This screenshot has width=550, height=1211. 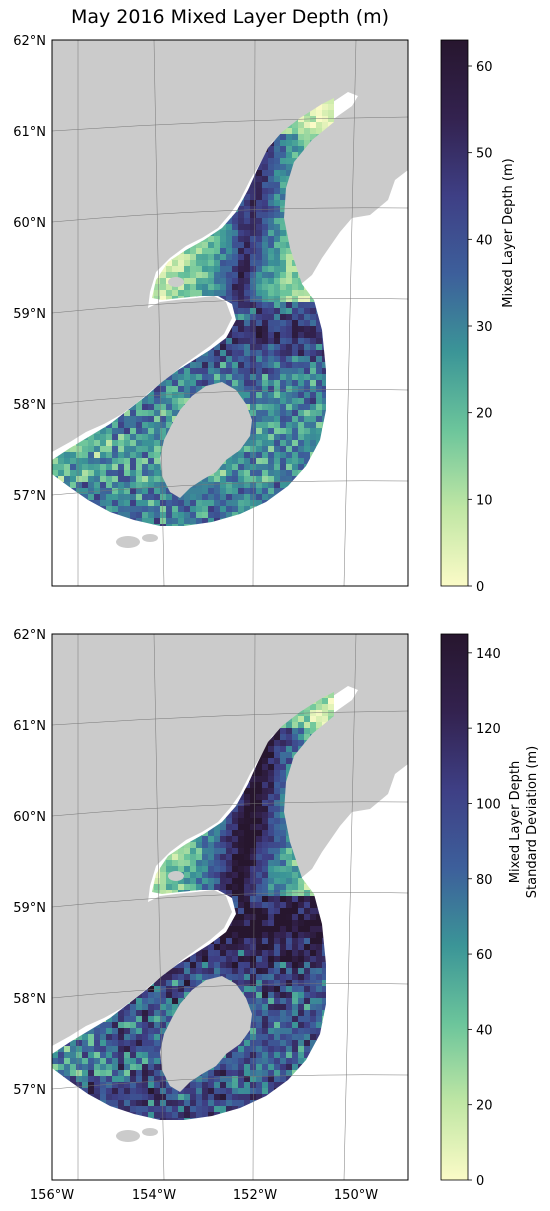 I want to click on latitude-gridline, so click(x=230, y=215).